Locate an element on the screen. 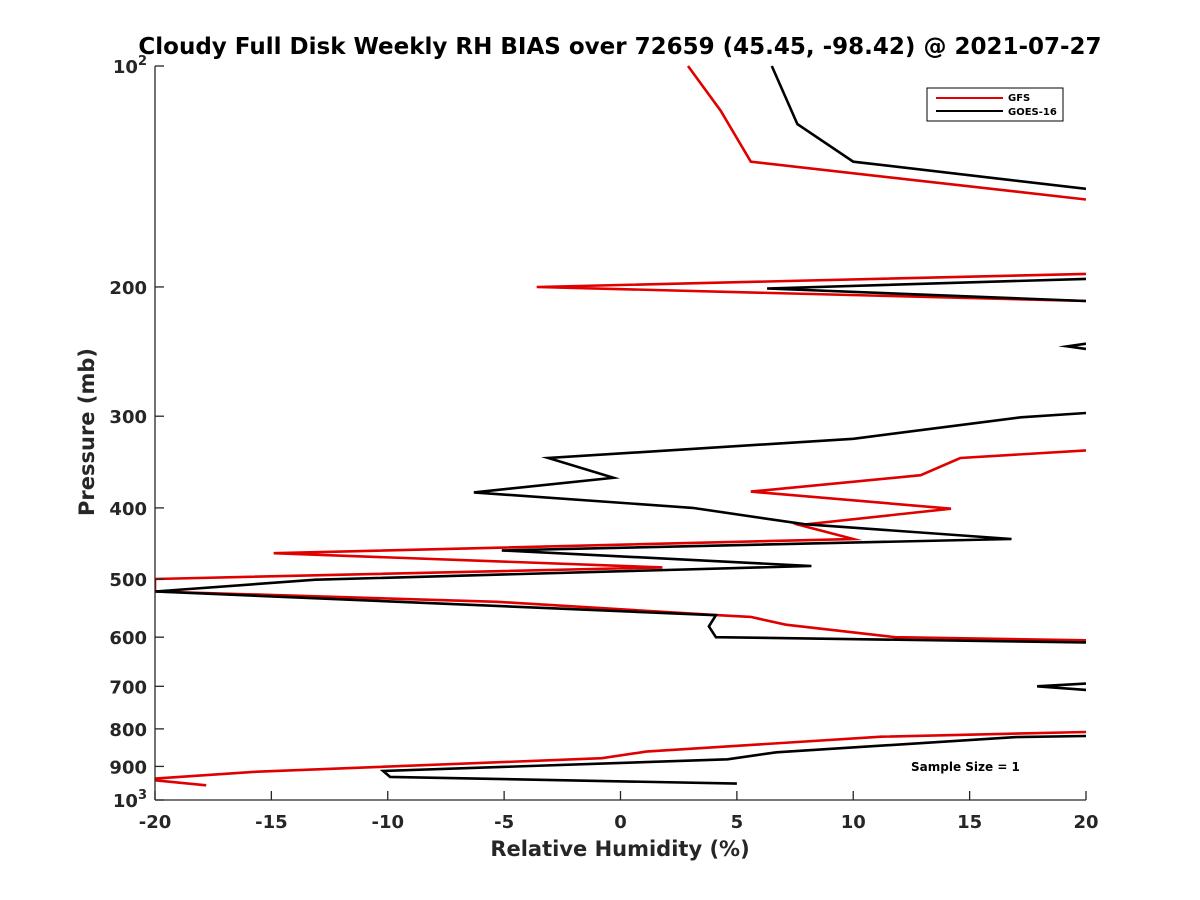  sample-size-annotation: Sample Size = 1 is located at coordinates (965, 767).